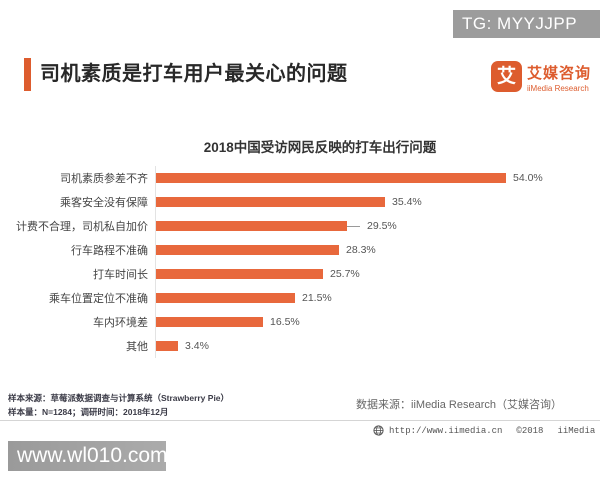 The image size is (600, 480). I want to click on footer-url: http://www.iimedia.cn, so click(446, 430).